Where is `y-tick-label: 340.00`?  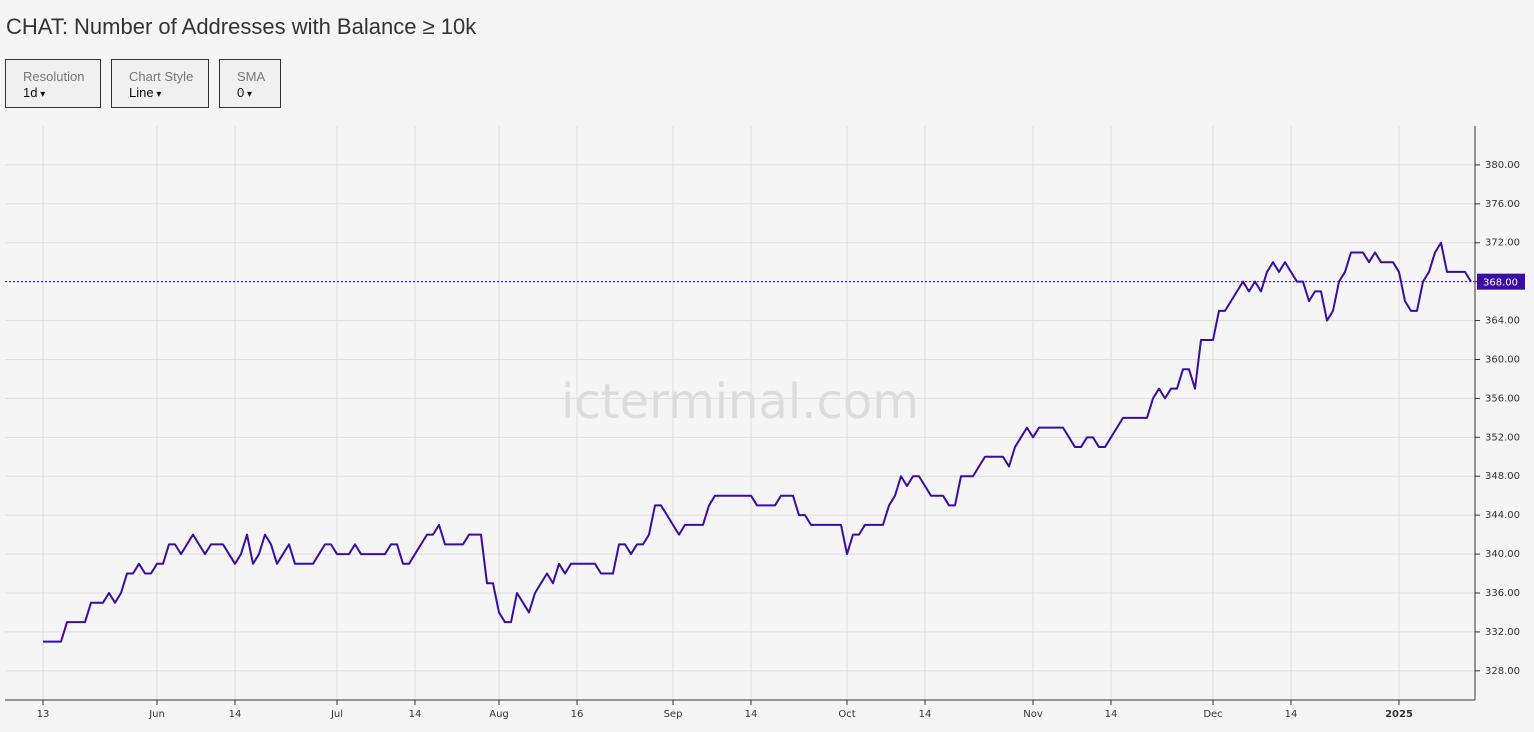
y-tick-label: 340.00 is located at coordinates (1502, 554).